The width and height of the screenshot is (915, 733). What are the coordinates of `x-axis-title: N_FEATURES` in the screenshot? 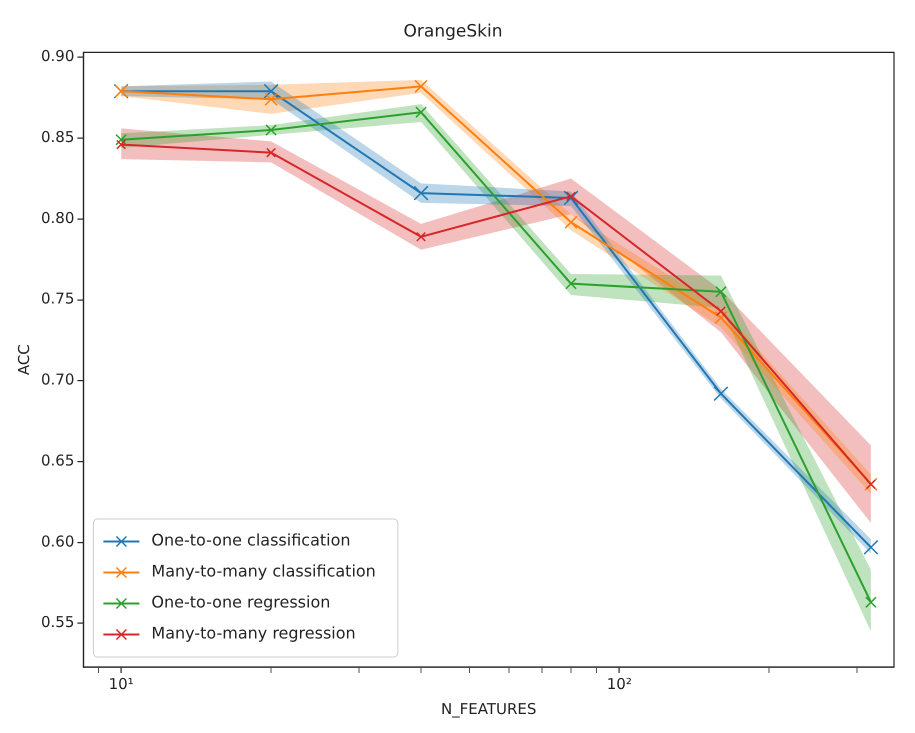 It's located at (488, 709).